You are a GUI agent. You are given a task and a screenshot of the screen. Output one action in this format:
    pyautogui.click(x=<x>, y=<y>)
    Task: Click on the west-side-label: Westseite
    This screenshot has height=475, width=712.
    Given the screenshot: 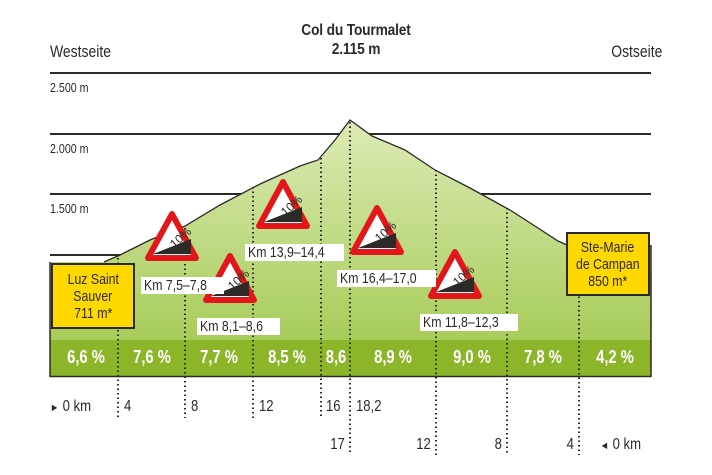 What is the action you would take?
    pyautogui.click(x=80, y=51)
    